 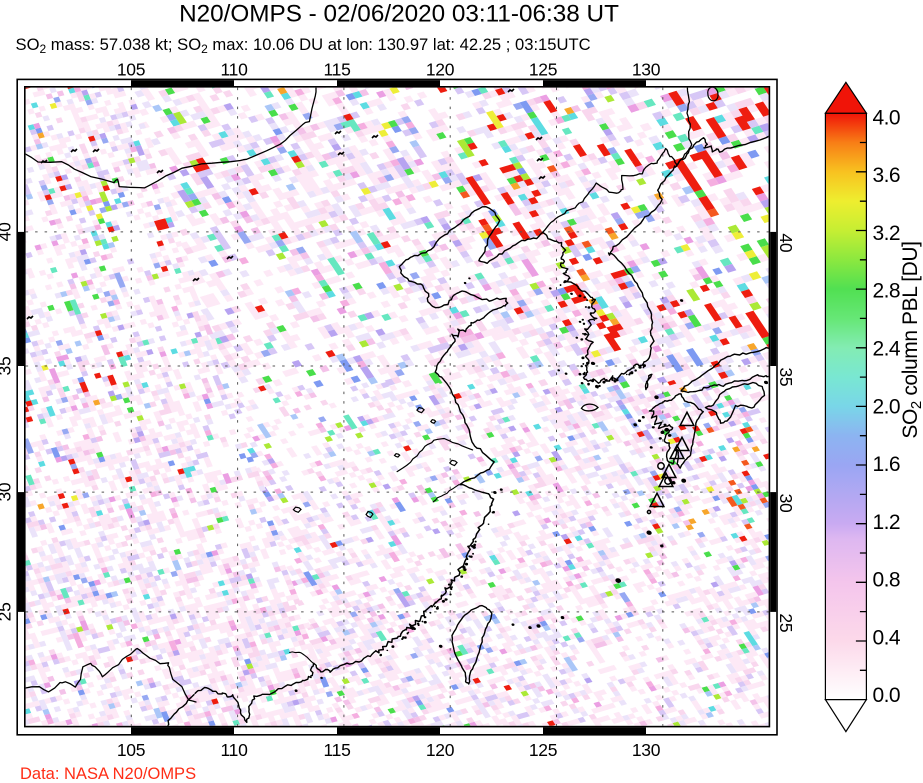 What do you see at coordinates (886, 522) in the screenshot?
I see `svg-text: 1.2` at bounding box center [886, 522].